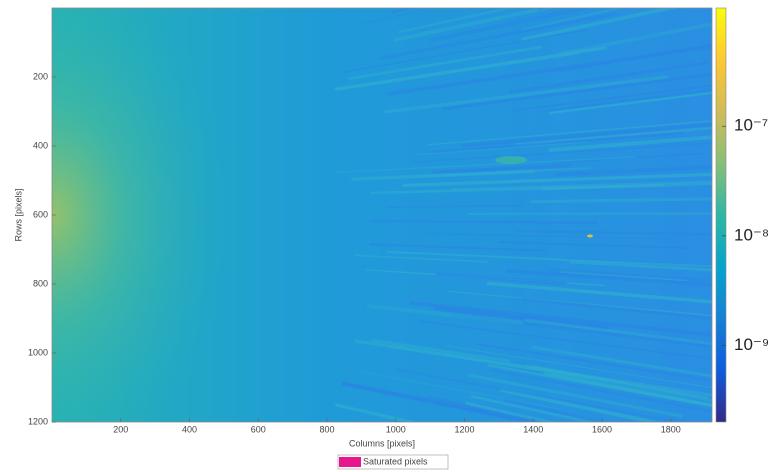 The height and width of the screenshot is (472, 772). I want to click on x-tick-label: 200, so click(120, 429).